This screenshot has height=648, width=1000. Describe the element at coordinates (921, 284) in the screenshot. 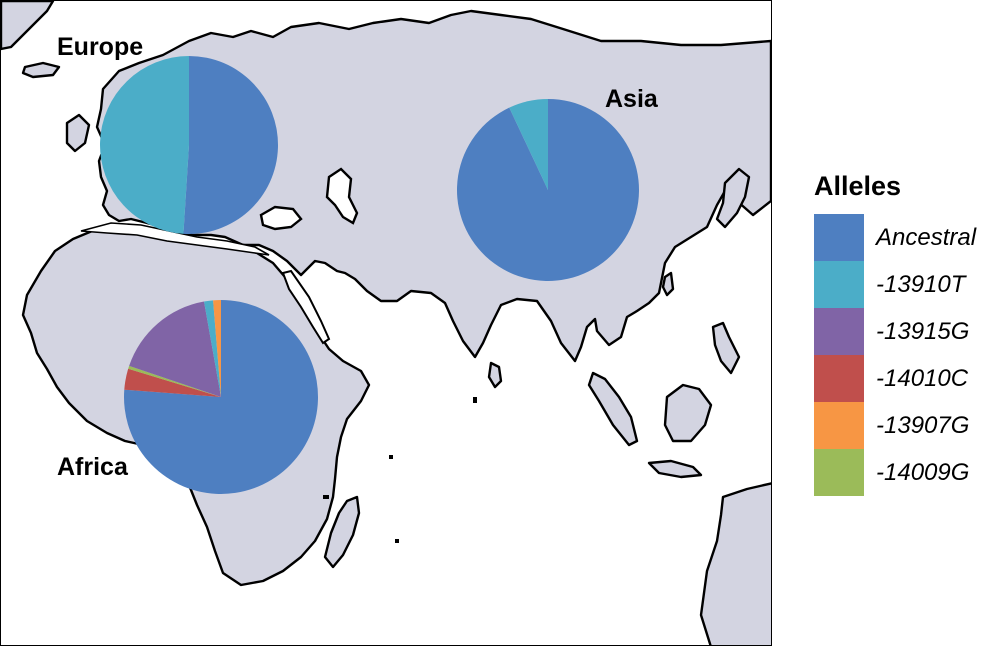

I see `legend-label: -13910T` at that location.